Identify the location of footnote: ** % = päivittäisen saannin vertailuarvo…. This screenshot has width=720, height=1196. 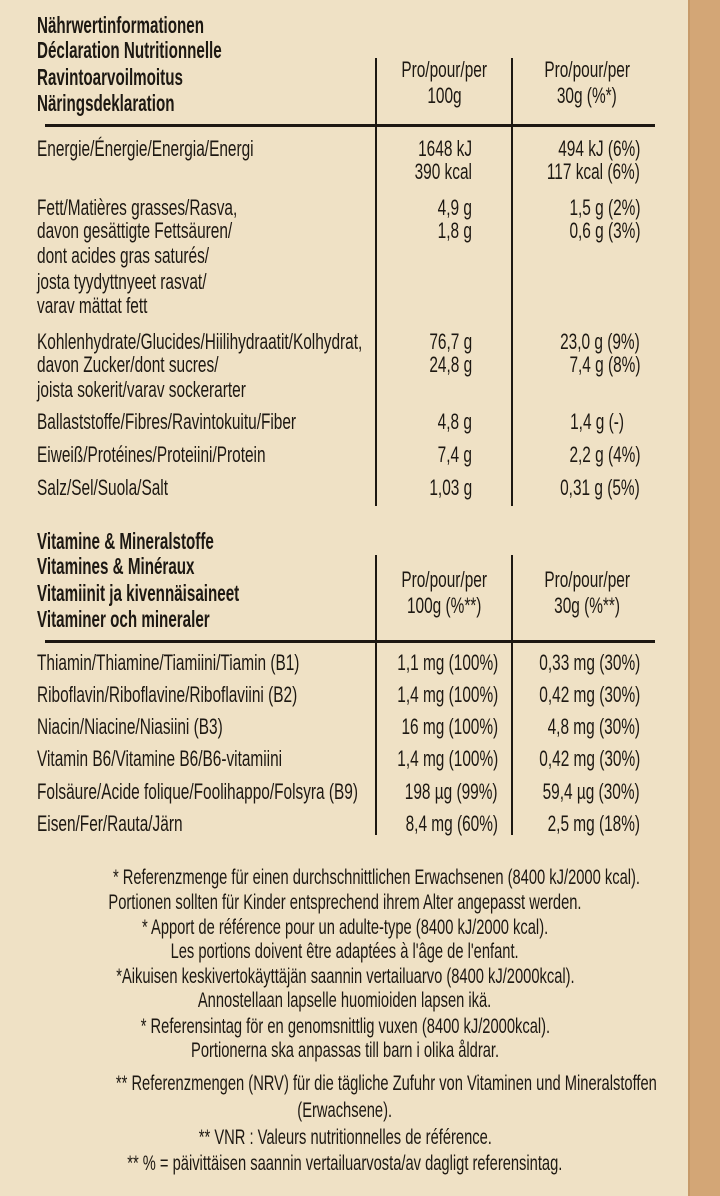
(345, 1163).